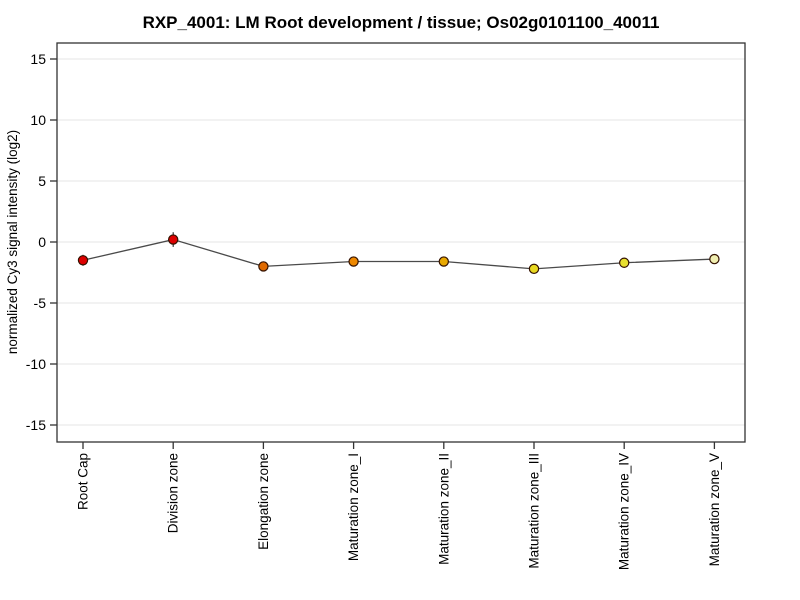 Image resolution: width=800 pixels, height=600 pixels. I want to click on y-tick-label: 10, so click(38, 120).